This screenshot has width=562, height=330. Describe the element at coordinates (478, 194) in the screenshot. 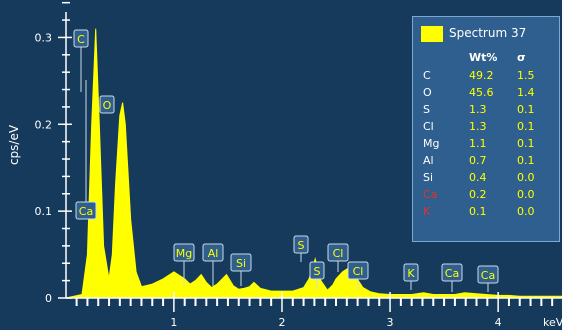

I see `weight-percent: 0.2` at that location.